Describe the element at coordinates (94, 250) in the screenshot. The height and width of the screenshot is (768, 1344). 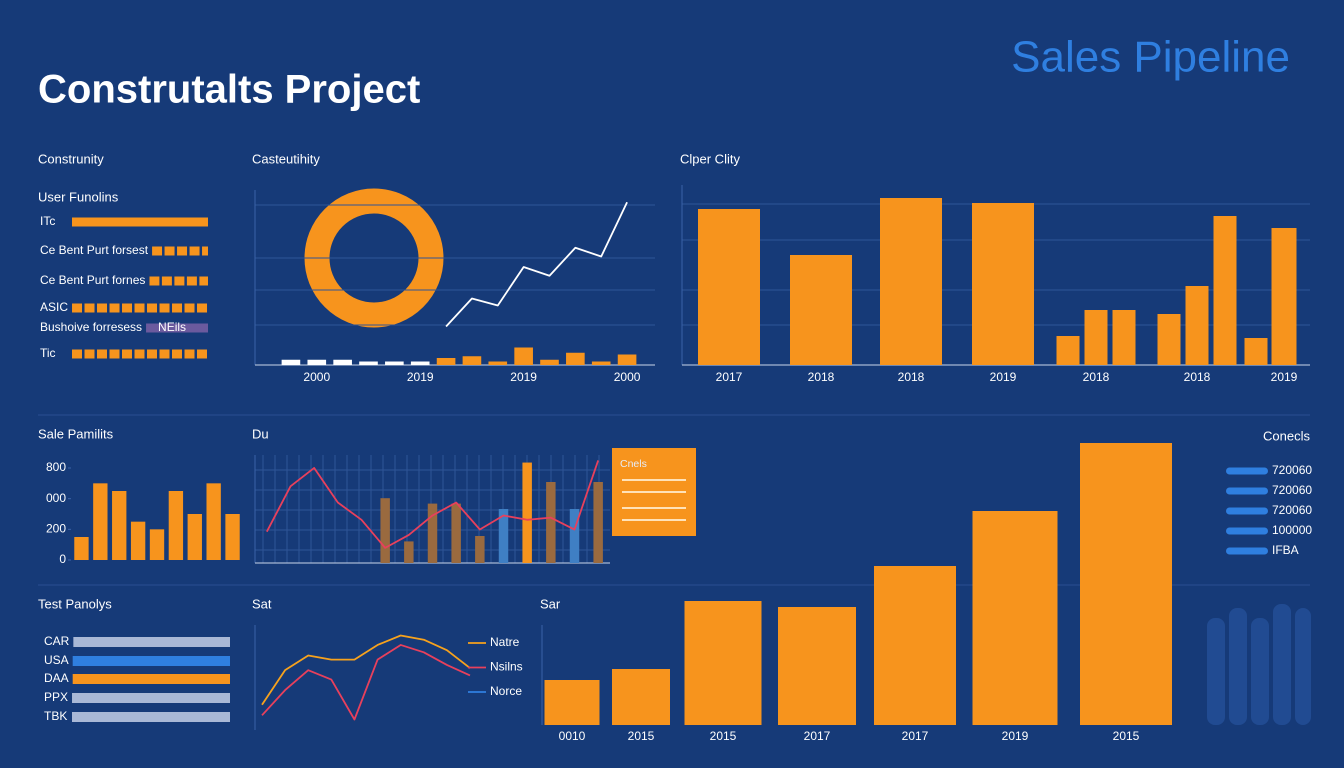
I see `row-label: Ce Bent Purt forsest` at that location.